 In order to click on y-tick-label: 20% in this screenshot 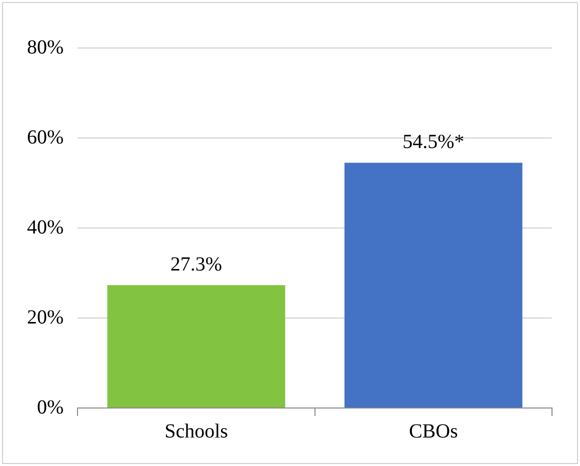, I will do `click(45, 317)`.